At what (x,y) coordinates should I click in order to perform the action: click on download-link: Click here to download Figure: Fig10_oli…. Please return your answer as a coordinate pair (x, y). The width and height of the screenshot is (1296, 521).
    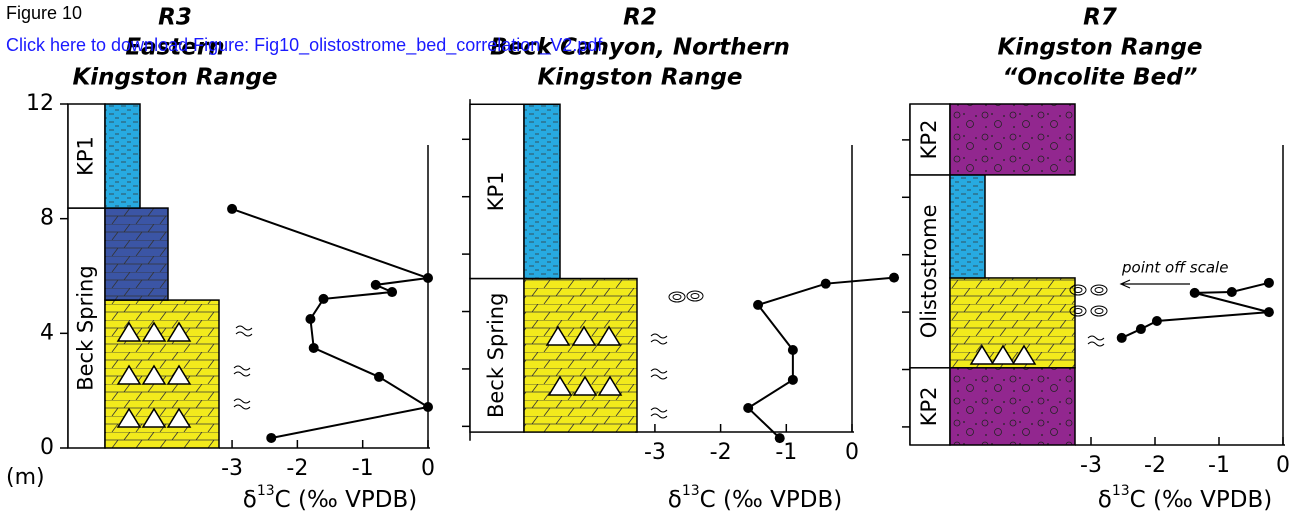
    Looking at the image, I should click on (304, 45).